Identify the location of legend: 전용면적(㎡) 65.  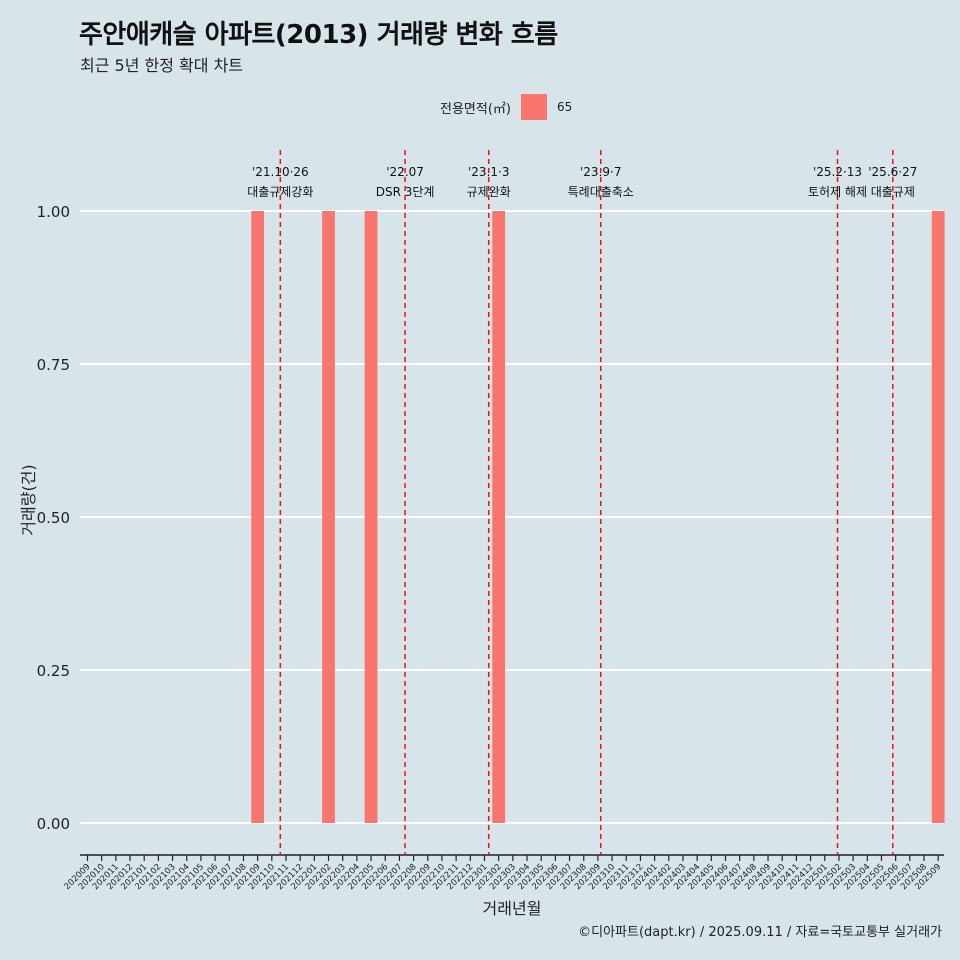
(506, 107).